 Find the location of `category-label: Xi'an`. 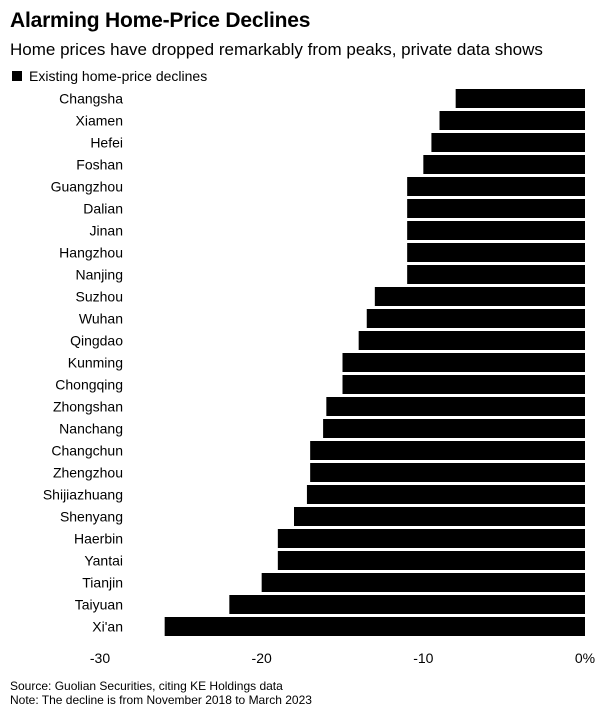

category-label: Xi'an is located at coordinates (107, 627).